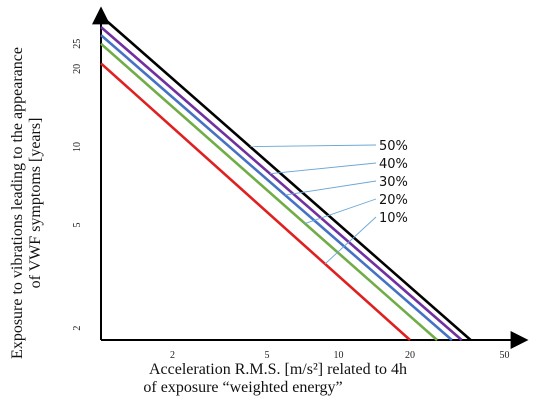 Image resolution: width=550 pixels, height=411 pixels. What do you see at coordinates (330, 188) in the screenshot?
I see `leader-line-30pct` at bounding box center [330, 188].